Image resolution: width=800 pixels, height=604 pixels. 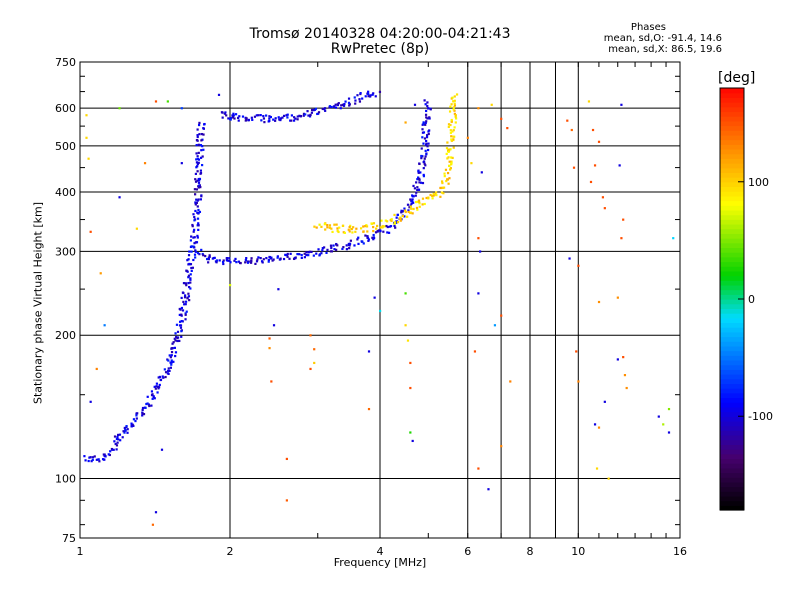 What do you see at coordinates (69, 538) in the screenshot?
I see `y-tick-label: 75` at bounding box center [69, 538].